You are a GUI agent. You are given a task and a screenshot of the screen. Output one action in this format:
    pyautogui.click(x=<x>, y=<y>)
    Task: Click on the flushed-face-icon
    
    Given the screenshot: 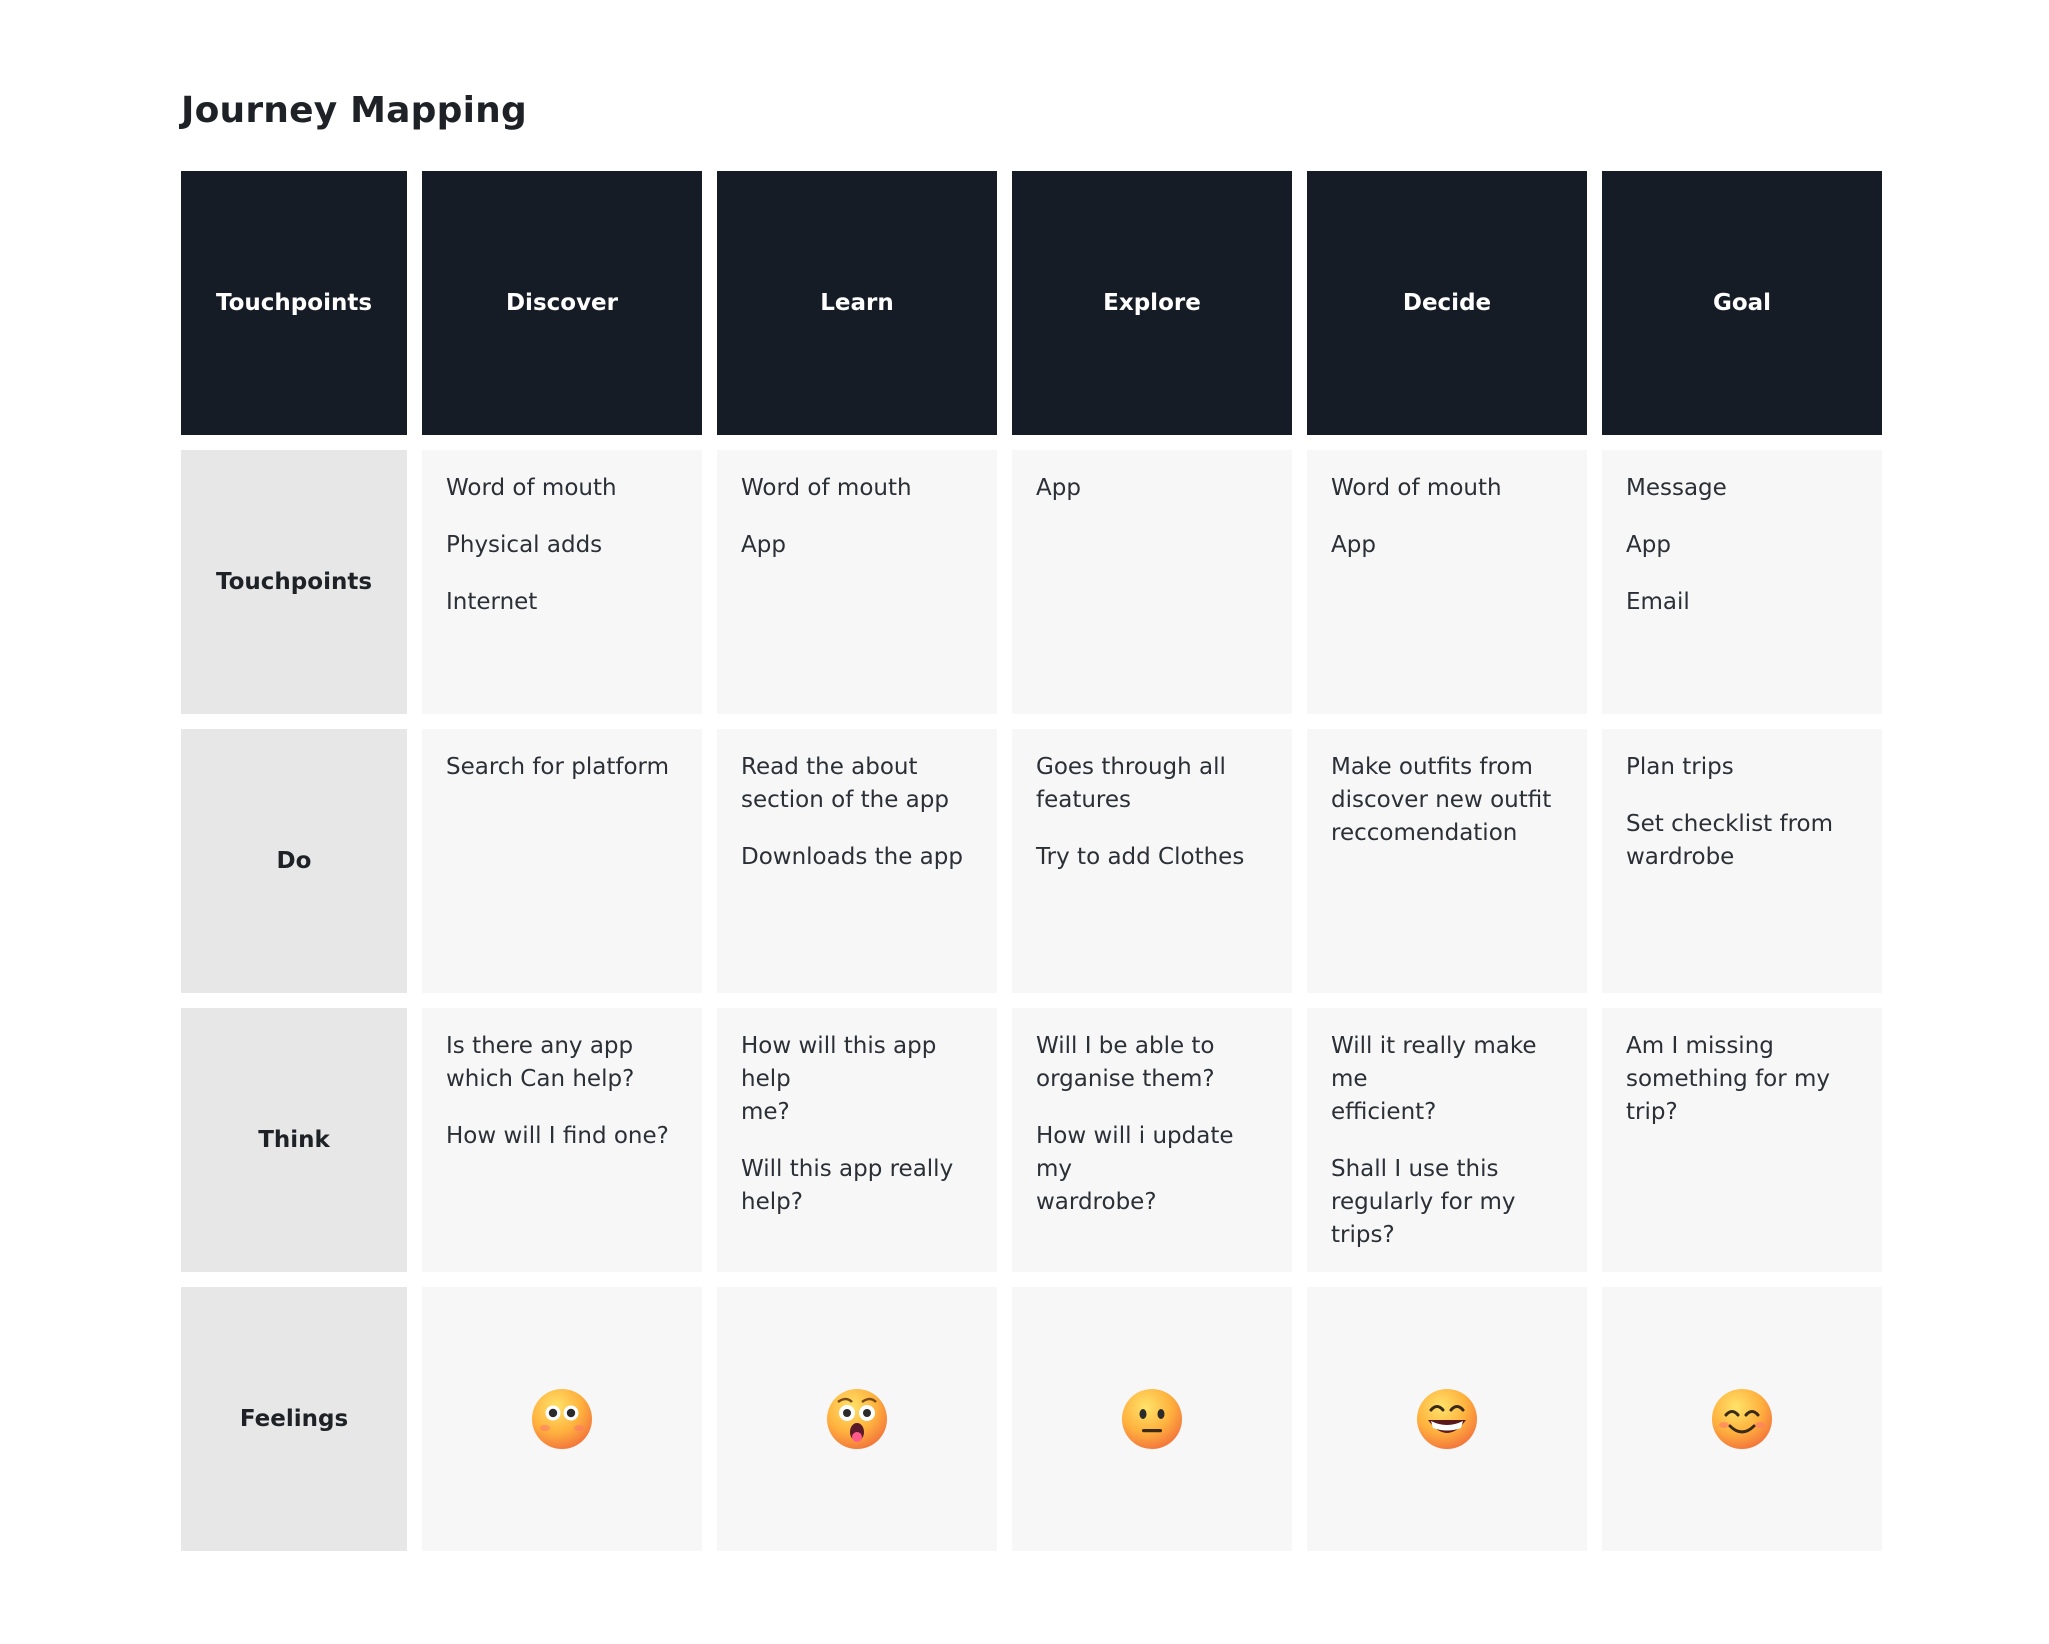 What is the action you would take?
    pyautogui.click(x=562, y=1419)
    